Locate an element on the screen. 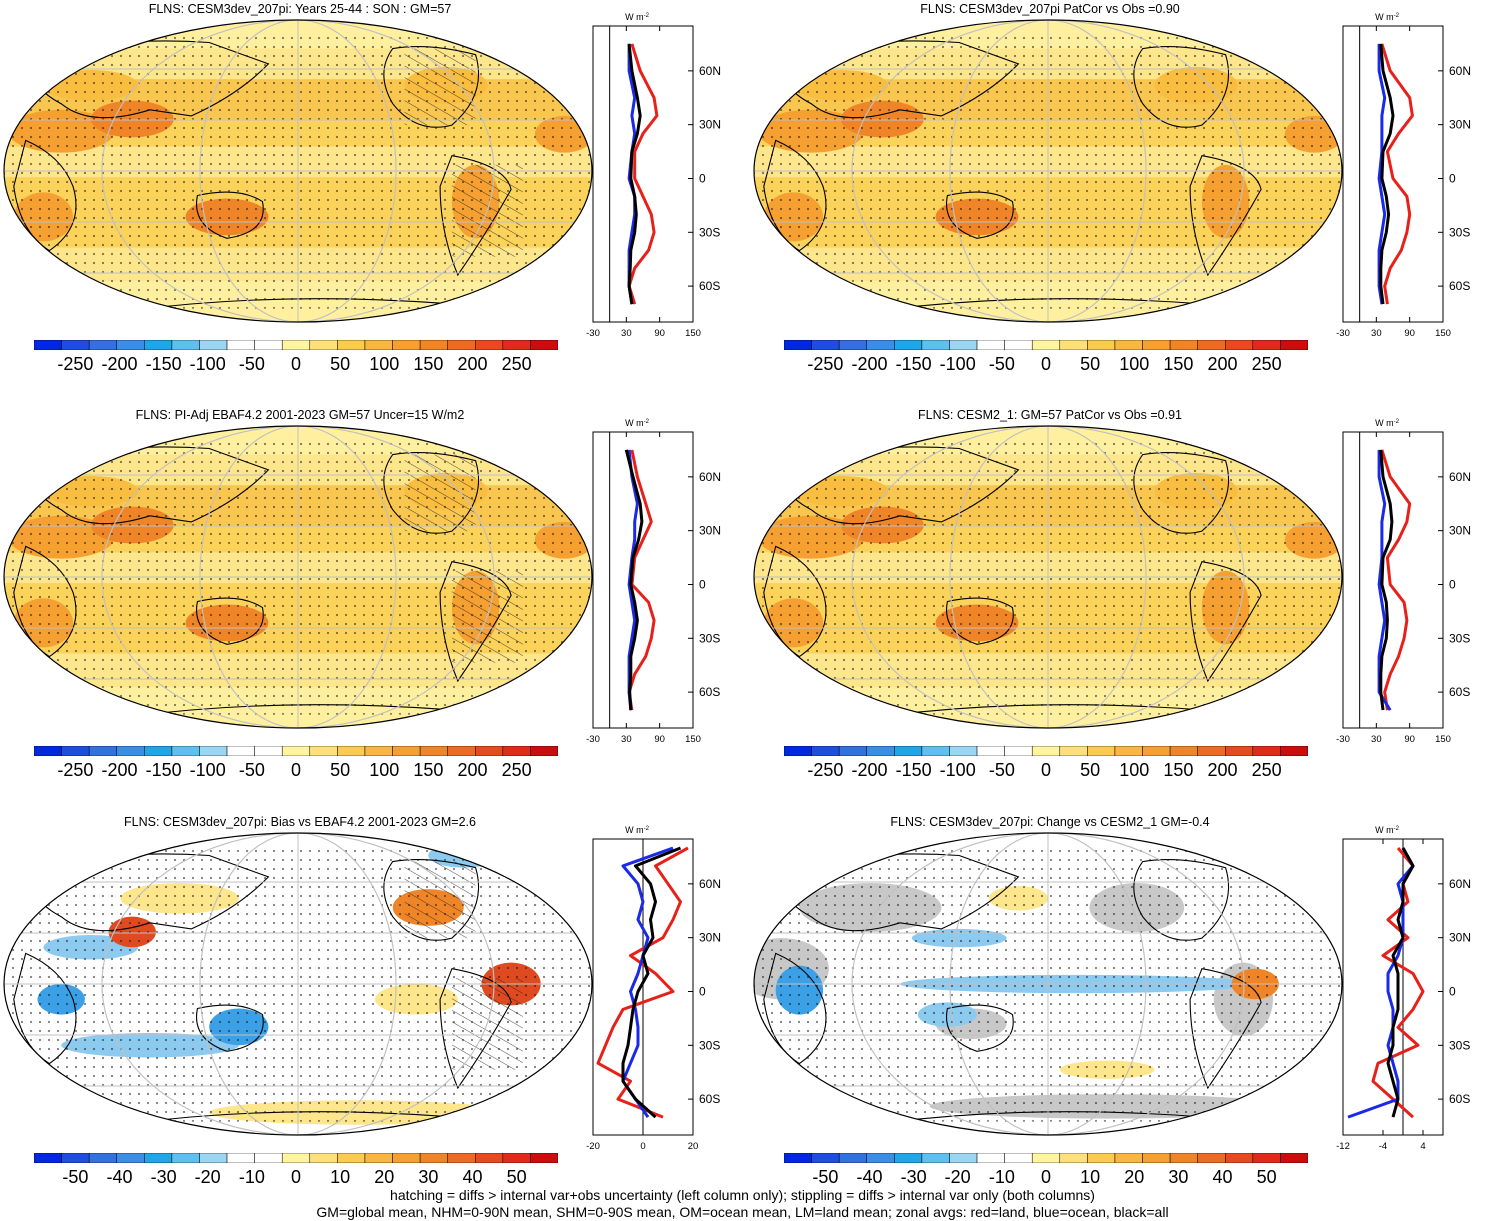 This screenshot has height=1221, width=1485. zonal-frame is located at coordinates (1393, 174).